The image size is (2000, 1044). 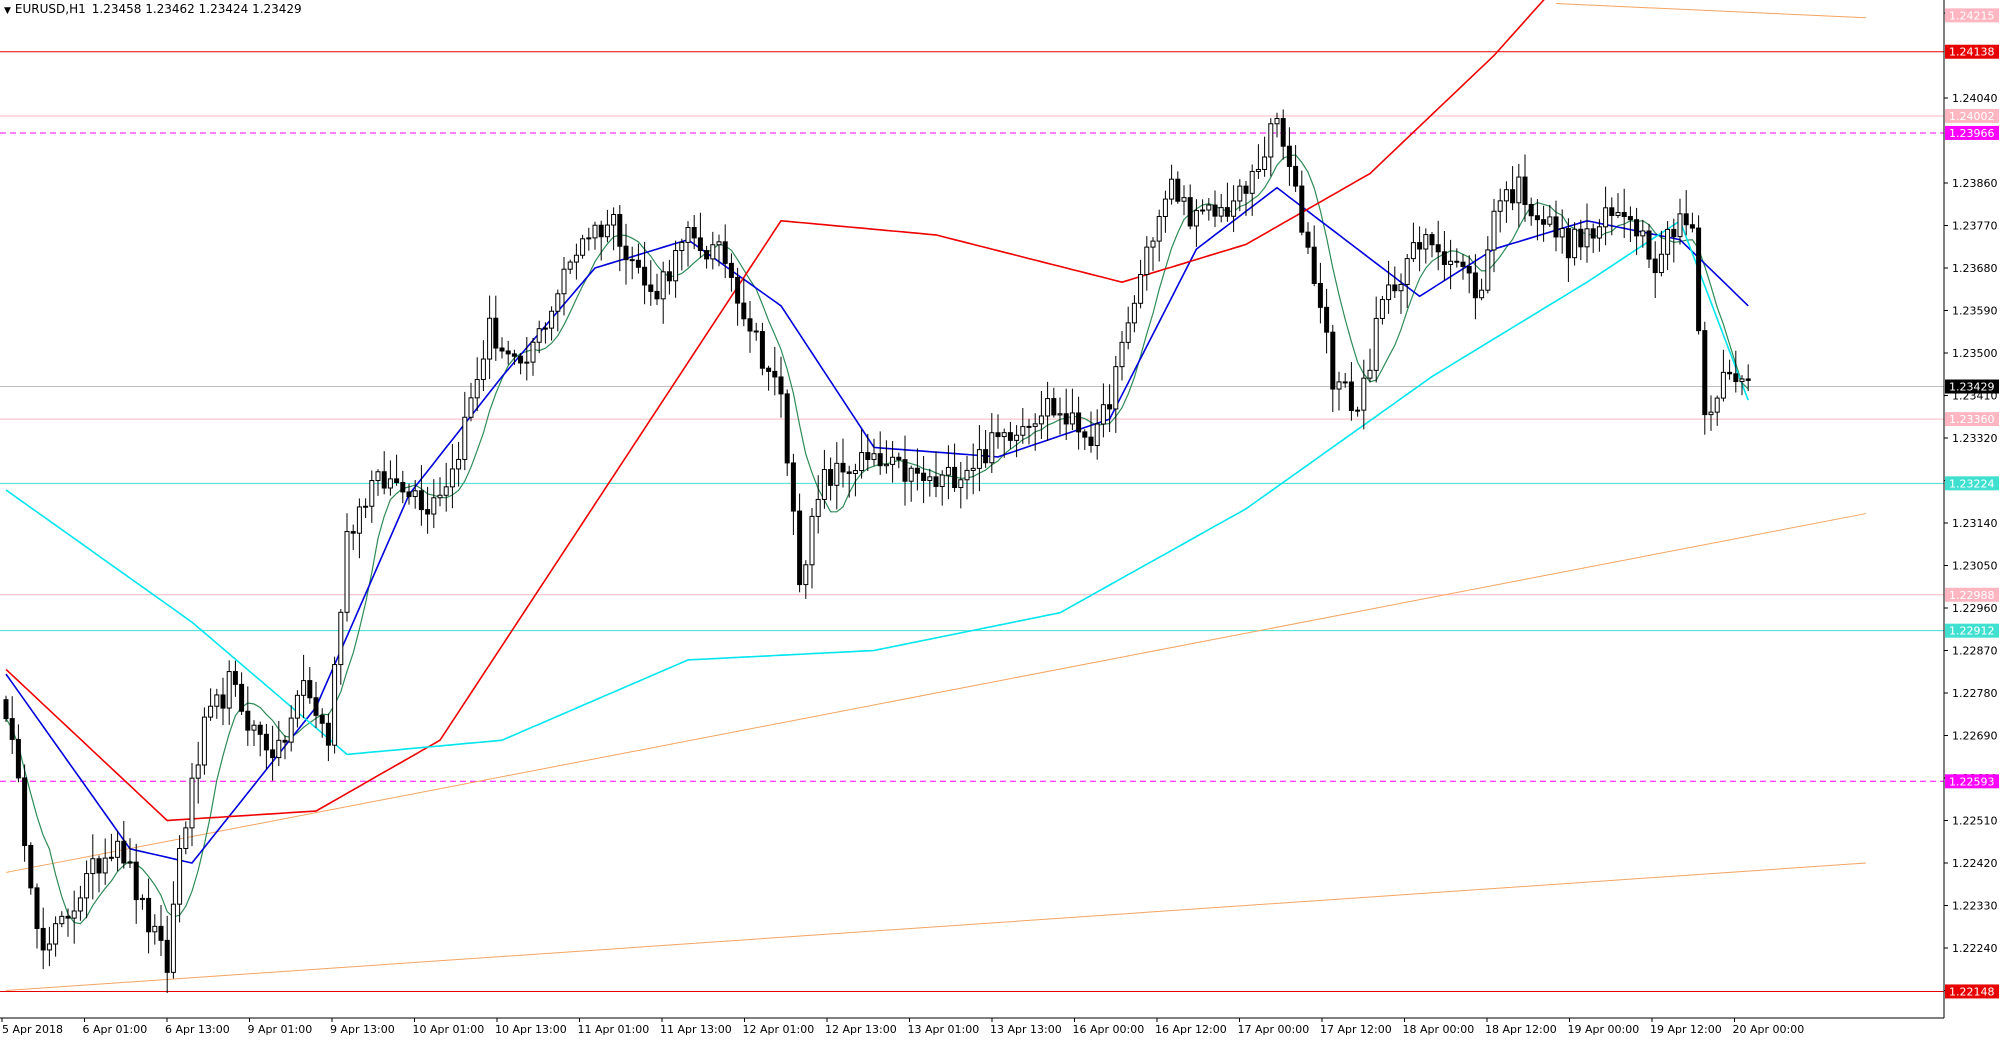 I want to click on price-level-label-text: 1.24138, so click(x=1972, y=52).